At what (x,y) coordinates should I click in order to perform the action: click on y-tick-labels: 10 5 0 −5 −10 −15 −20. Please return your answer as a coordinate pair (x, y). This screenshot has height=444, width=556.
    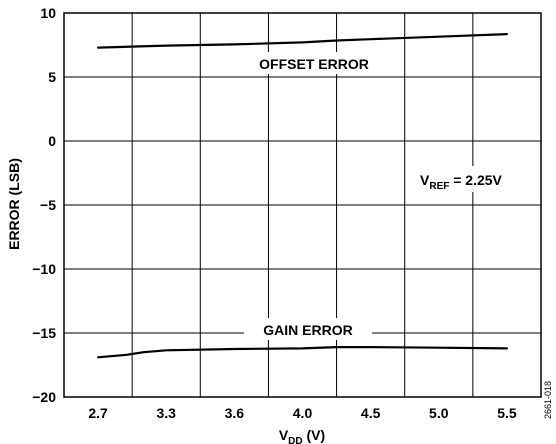
    Looking at the image, I should click on (44, 205).